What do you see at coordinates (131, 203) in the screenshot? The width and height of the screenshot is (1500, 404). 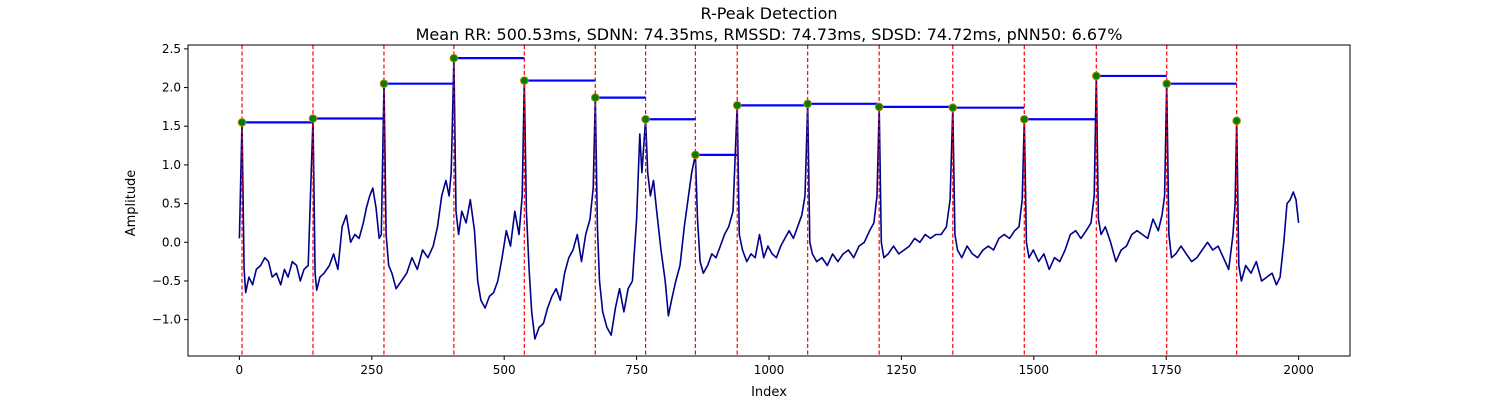 I see `y-axis-label: Amplitude` at bounding box center [131, 203].